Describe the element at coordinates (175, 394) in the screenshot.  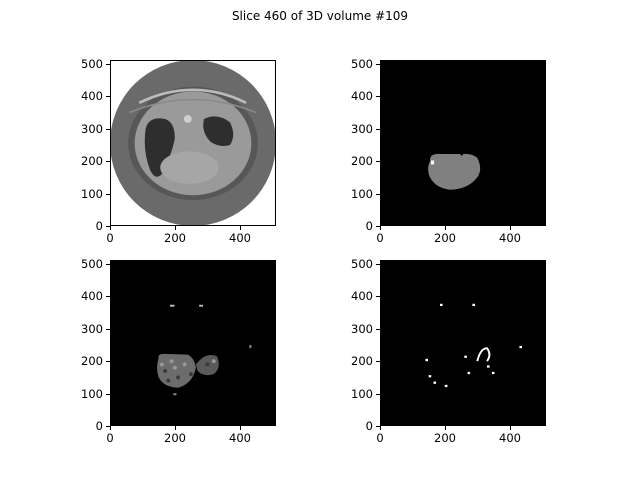
I see `speck-bottom` at that location.